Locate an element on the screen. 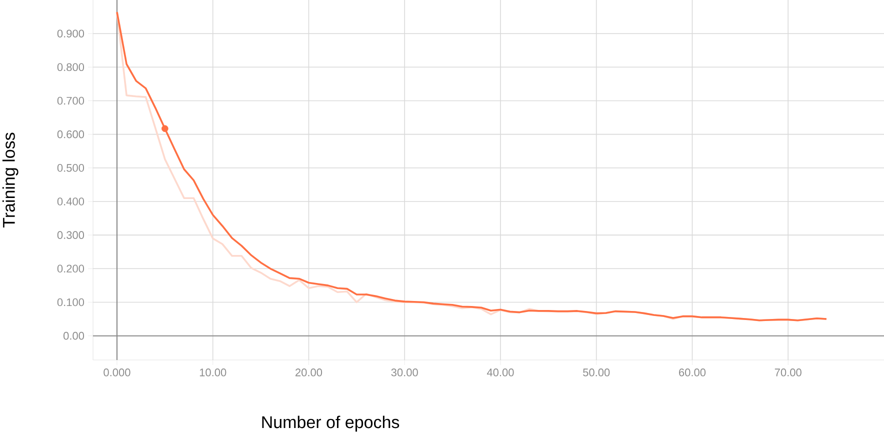  x-tick-label: 10.00 is located at coordinates (213, 372).